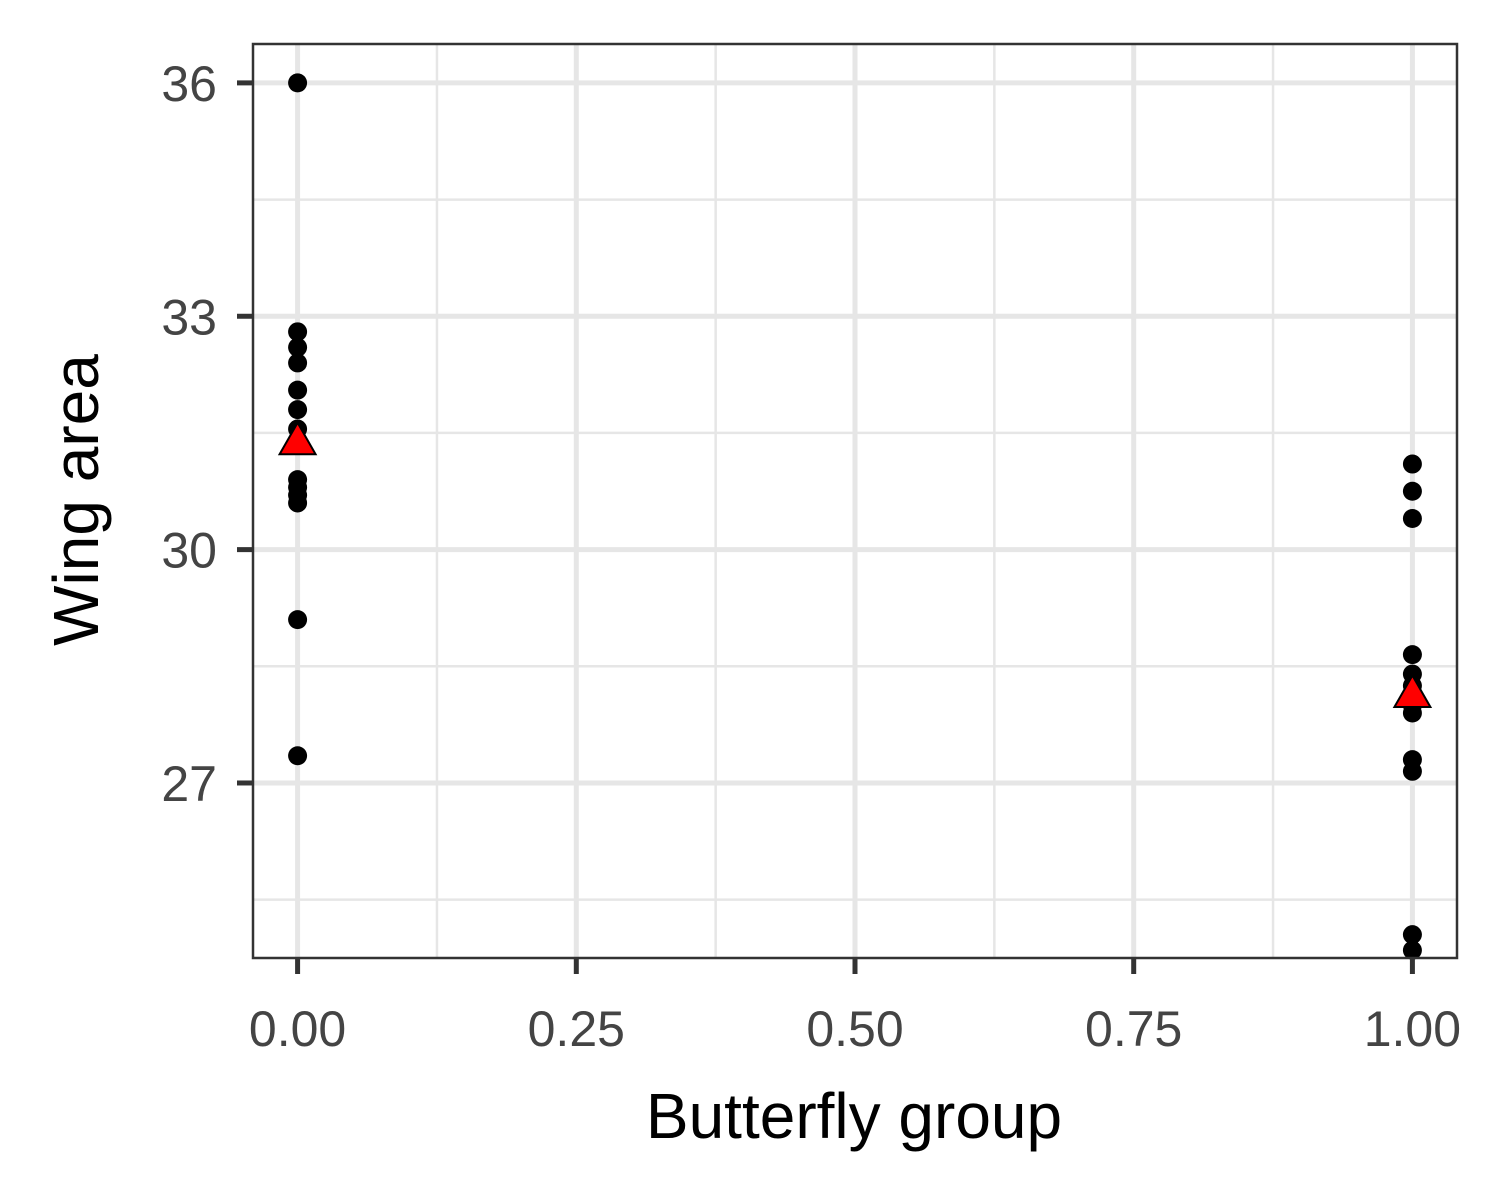 The width and height of the screenshot is (1500, 1200). What do you see at coordinates (189, 317) in the screenshot?
I see `y-tick-label: 33` at bounding box center [189, 317].